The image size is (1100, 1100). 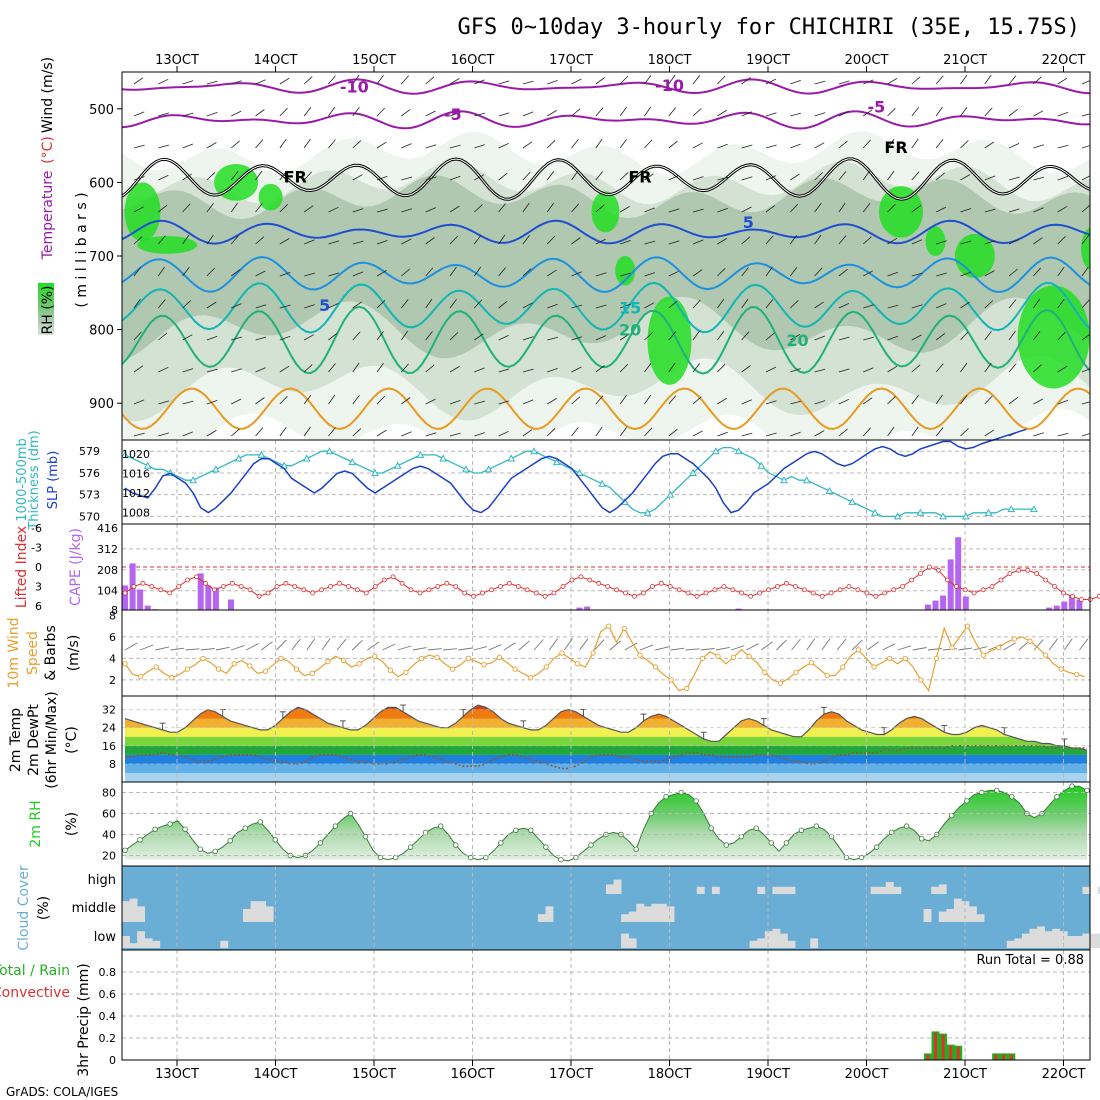 What do you see at coordinates (14, 652) in the screenshot?
I see `wind-label-1: 10m Wind` at bounding box center [14, 652].